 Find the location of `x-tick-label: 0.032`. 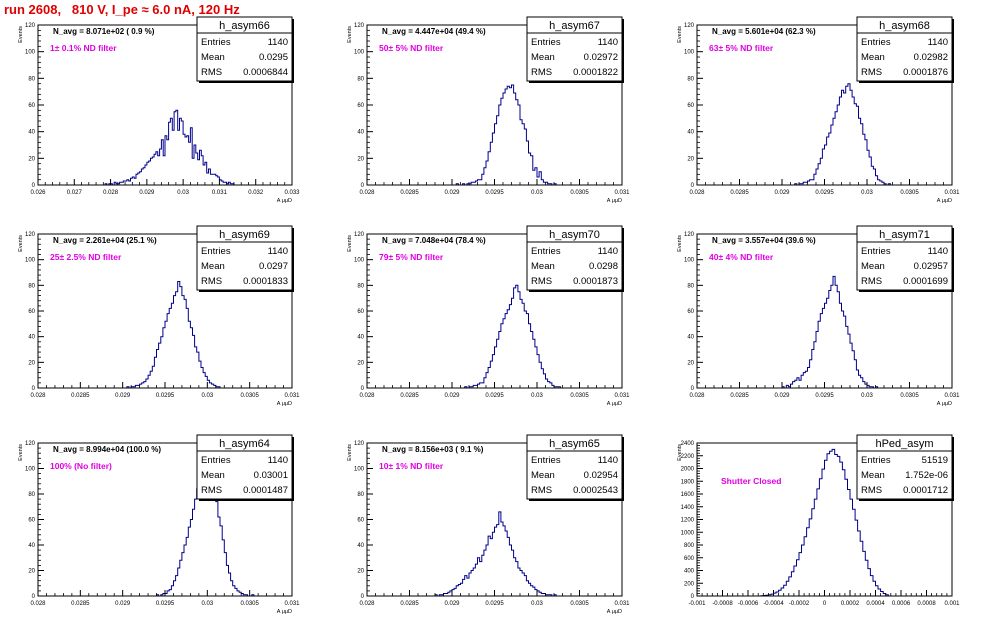

x-tick-label: 0.032 is located at coordinates (256, 193).